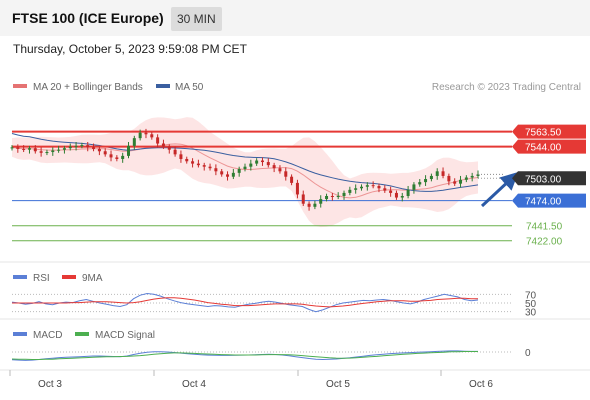  What do you see at coordinates (543, 202) in the screenshot?
I see `price-tag-text-7474.00: 7474.00` at bounding box center [543, 202].